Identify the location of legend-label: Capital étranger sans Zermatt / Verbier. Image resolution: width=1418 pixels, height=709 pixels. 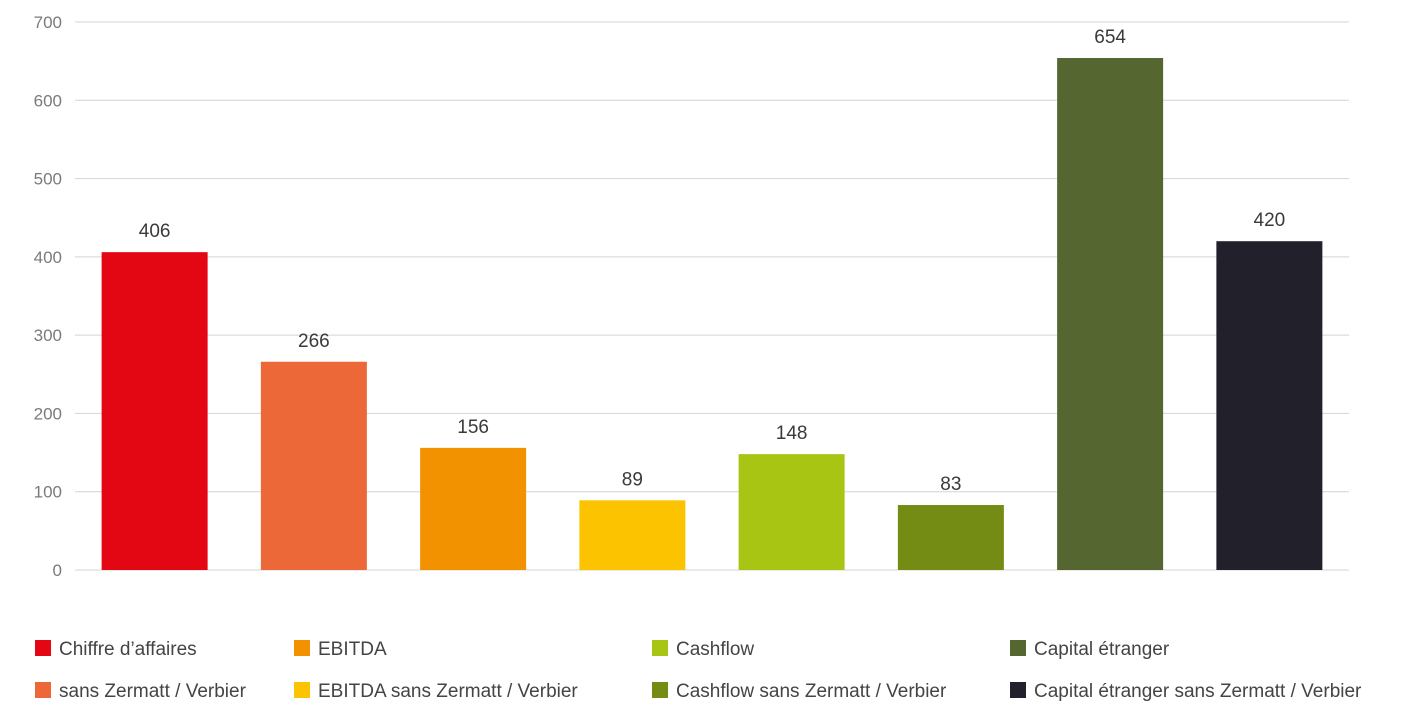
(1198, 691).